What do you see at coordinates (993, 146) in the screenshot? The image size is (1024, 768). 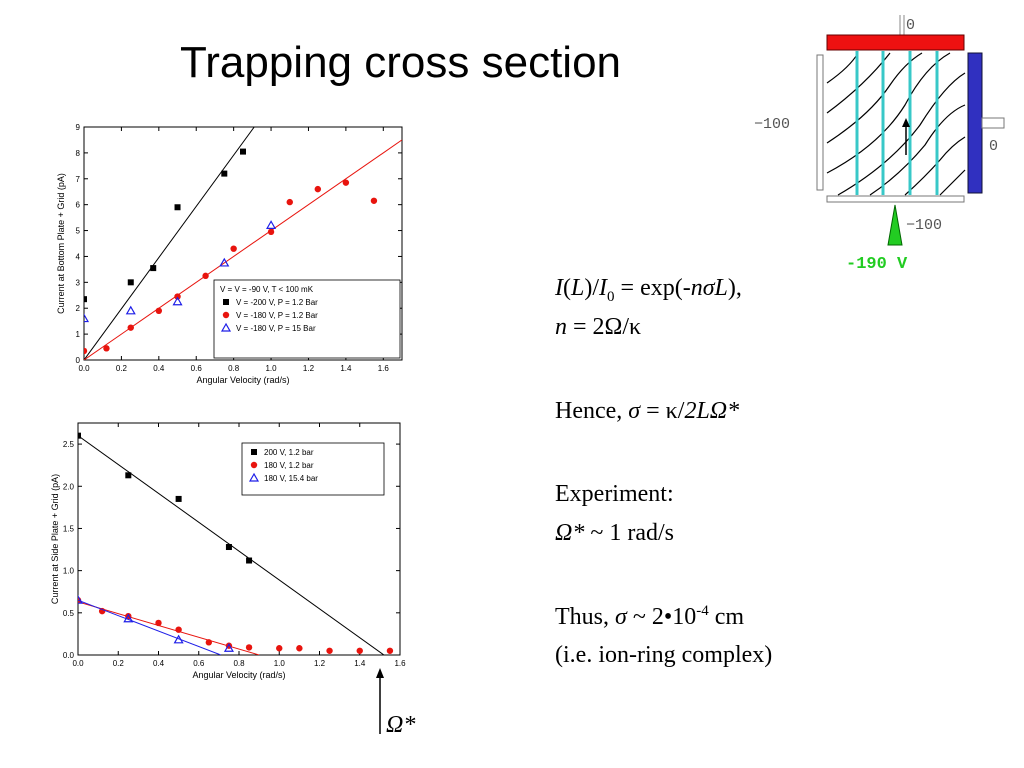 I see `diagram-right-label: 0` at bounding box center [993, 146].